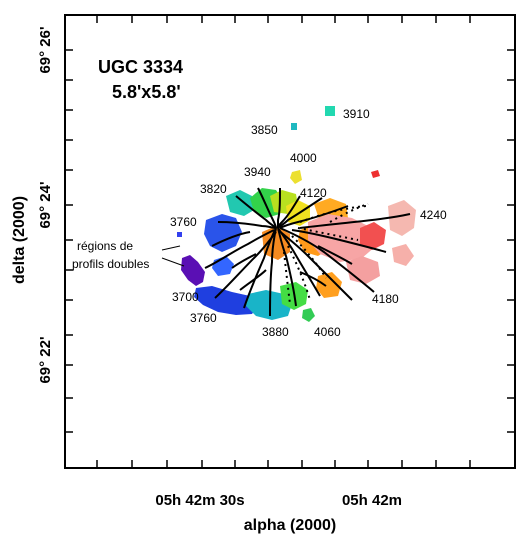 This screenshot has width=523, height=540. What do you see at coordinates (45, 204) in the screenshot?
I see `y-tick-label: 69° 24'` at bounding box center [45, 204].